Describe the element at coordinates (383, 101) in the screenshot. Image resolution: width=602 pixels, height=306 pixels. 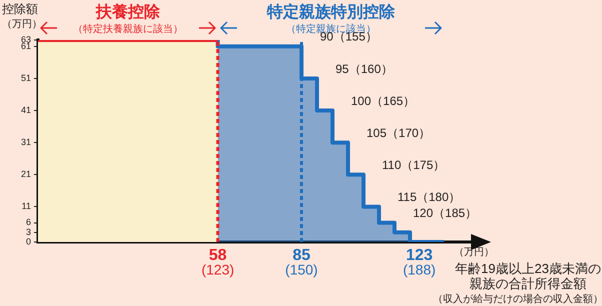
I see `annotation: 100（165）` at that location.